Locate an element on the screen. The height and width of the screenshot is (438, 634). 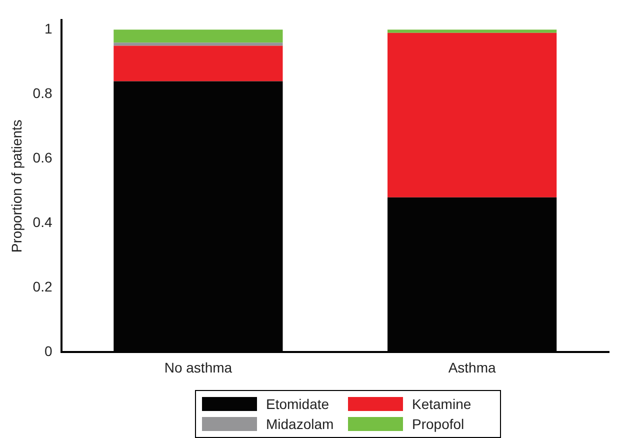
y-tick-label: 1 is located at coordinates (48, 28).